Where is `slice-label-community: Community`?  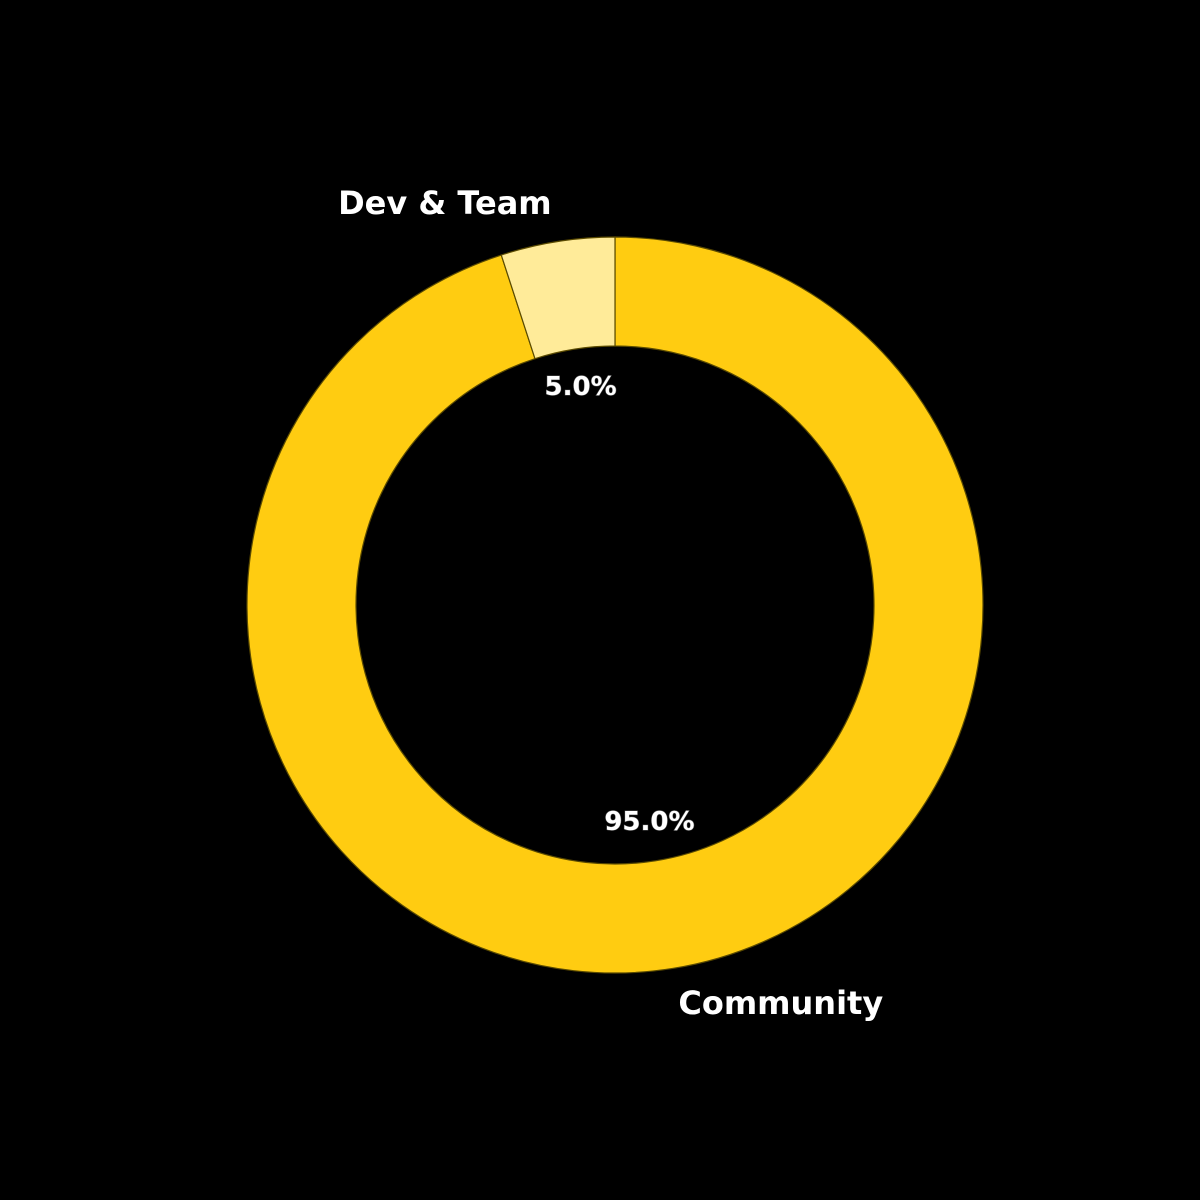
slice-label-community: Community is located at coordinates (780, 1003).